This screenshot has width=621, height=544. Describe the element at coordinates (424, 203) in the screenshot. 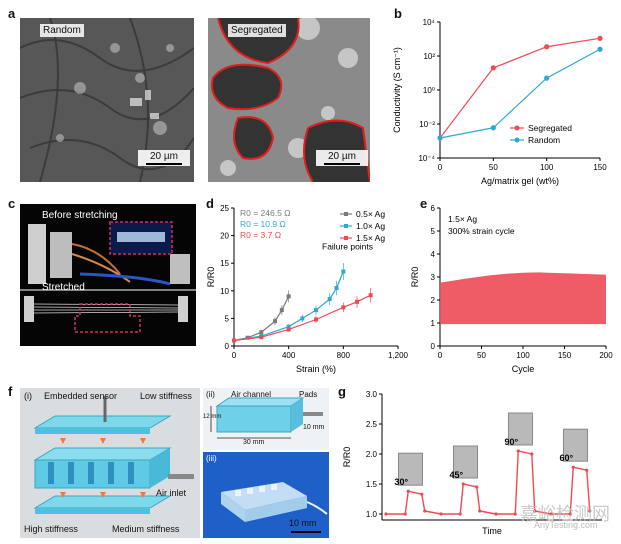

I see `panel-e-letter: e` at that location.